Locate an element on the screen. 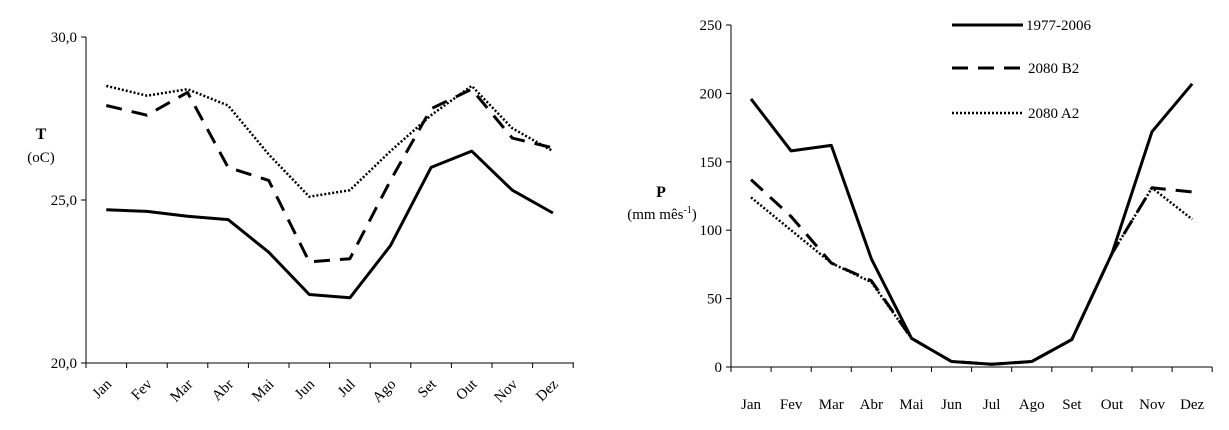  precipitation-x-tick-label: Set is located at coordinates (1072, 405).